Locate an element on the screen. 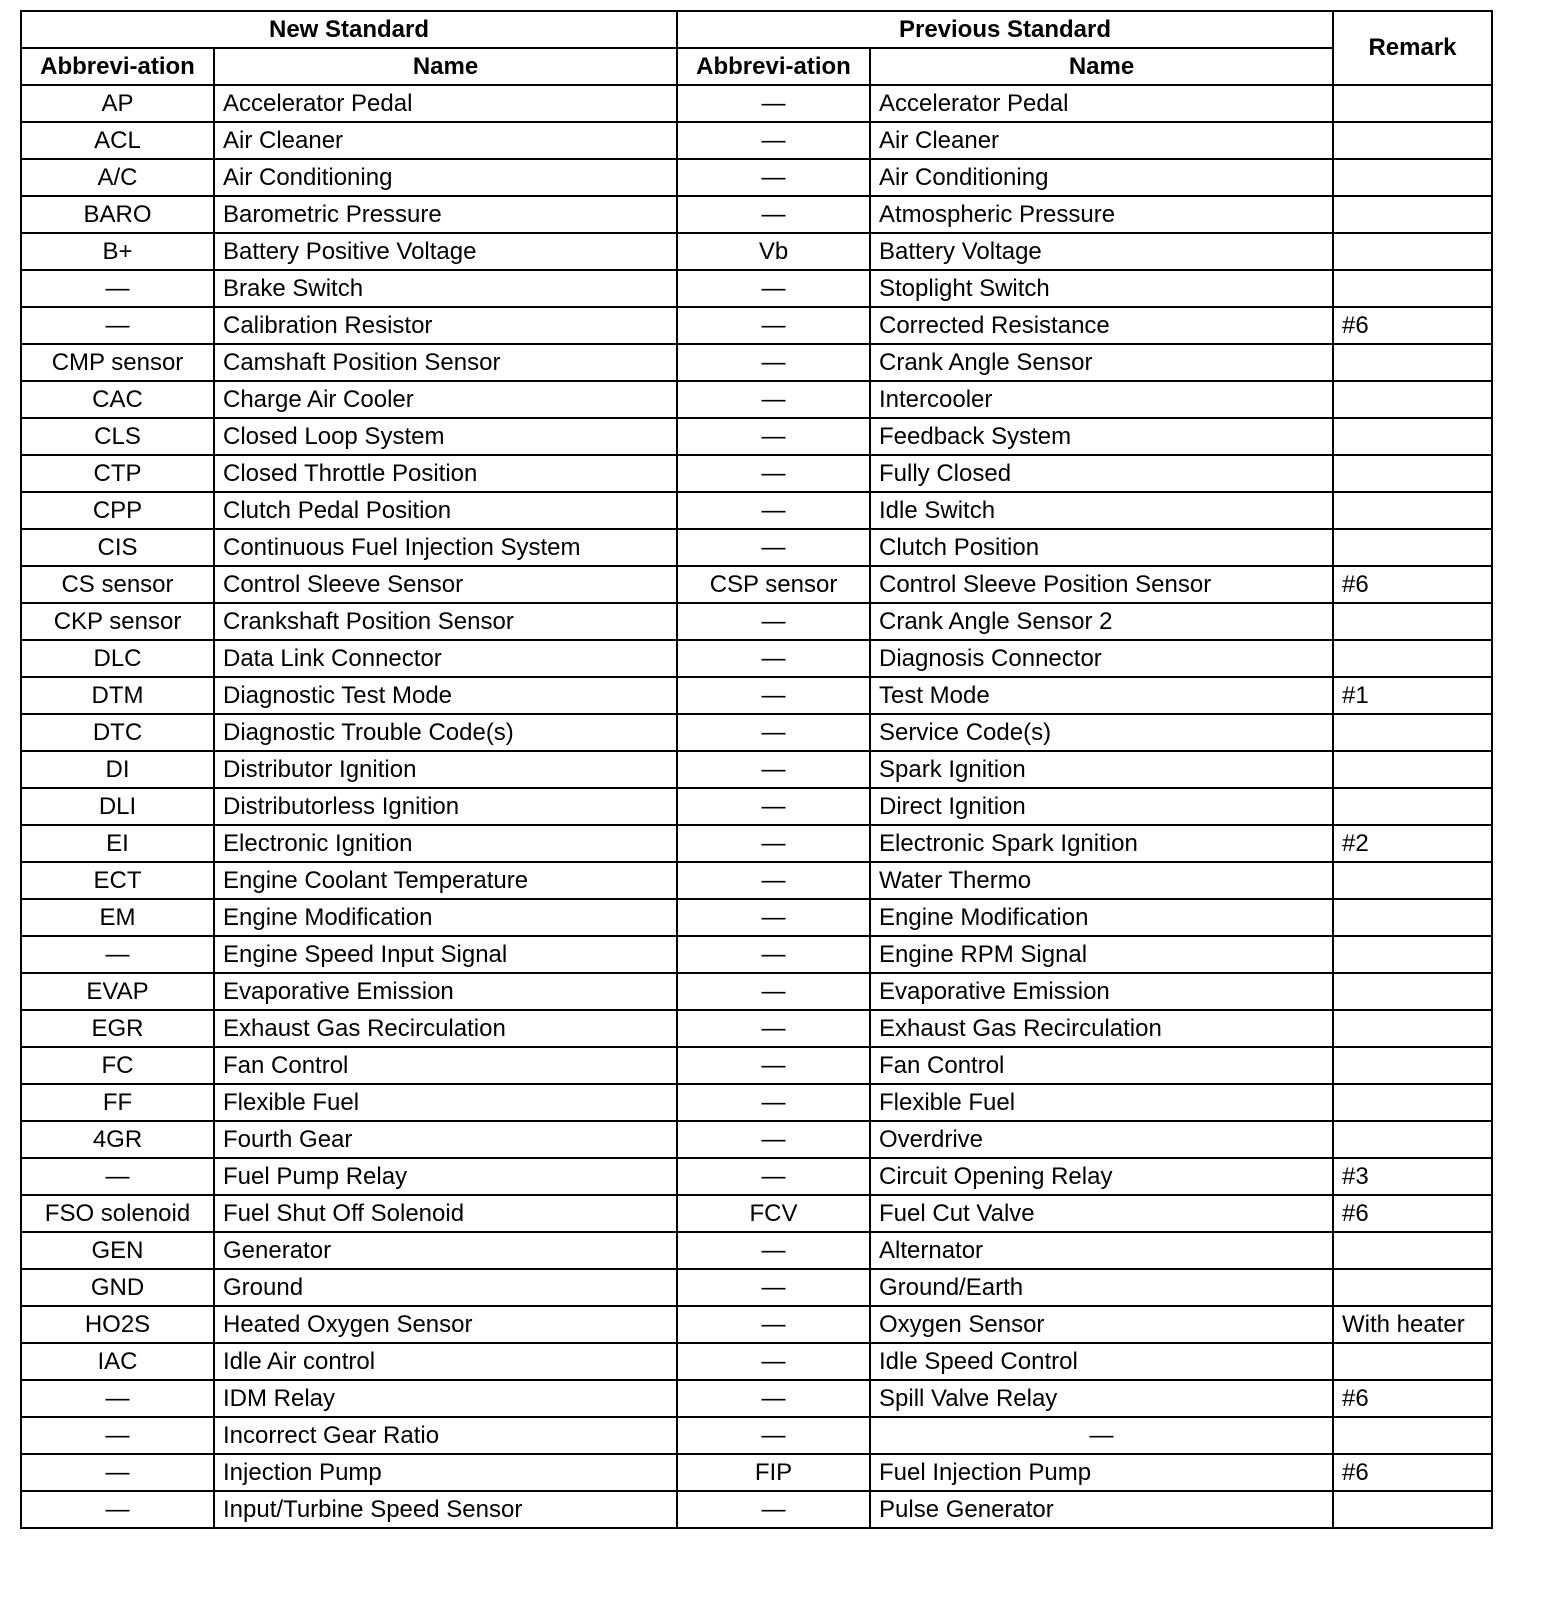 The height and width of the screenshot is (1612, 1568). new-abbreviation-cell: IAC is located at coordinates (117, 1361).